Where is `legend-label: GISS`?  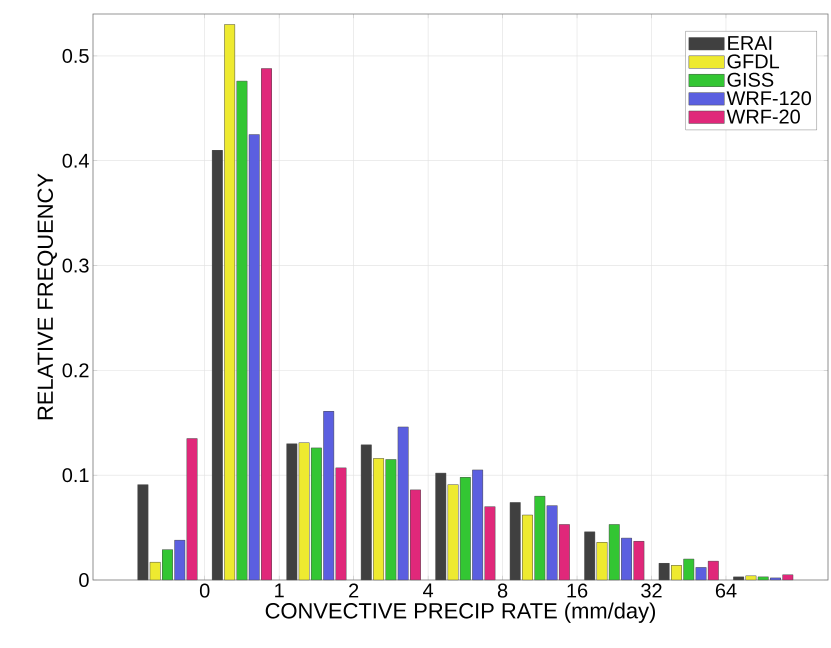 legend-label: GISS is located at coordinates (751, 79).